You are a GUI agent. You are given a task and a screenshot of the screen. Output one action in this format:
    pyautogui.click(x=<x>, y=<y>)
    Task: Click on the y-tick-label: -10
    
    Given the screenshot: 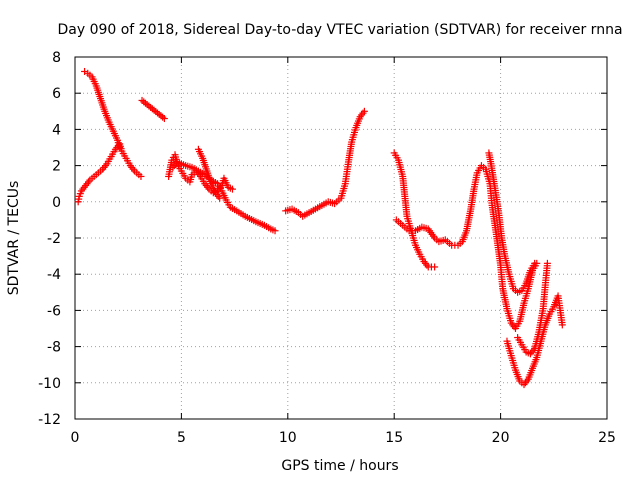 What is the action you would take?
    pyautogui.click(x=49, y=384)
    